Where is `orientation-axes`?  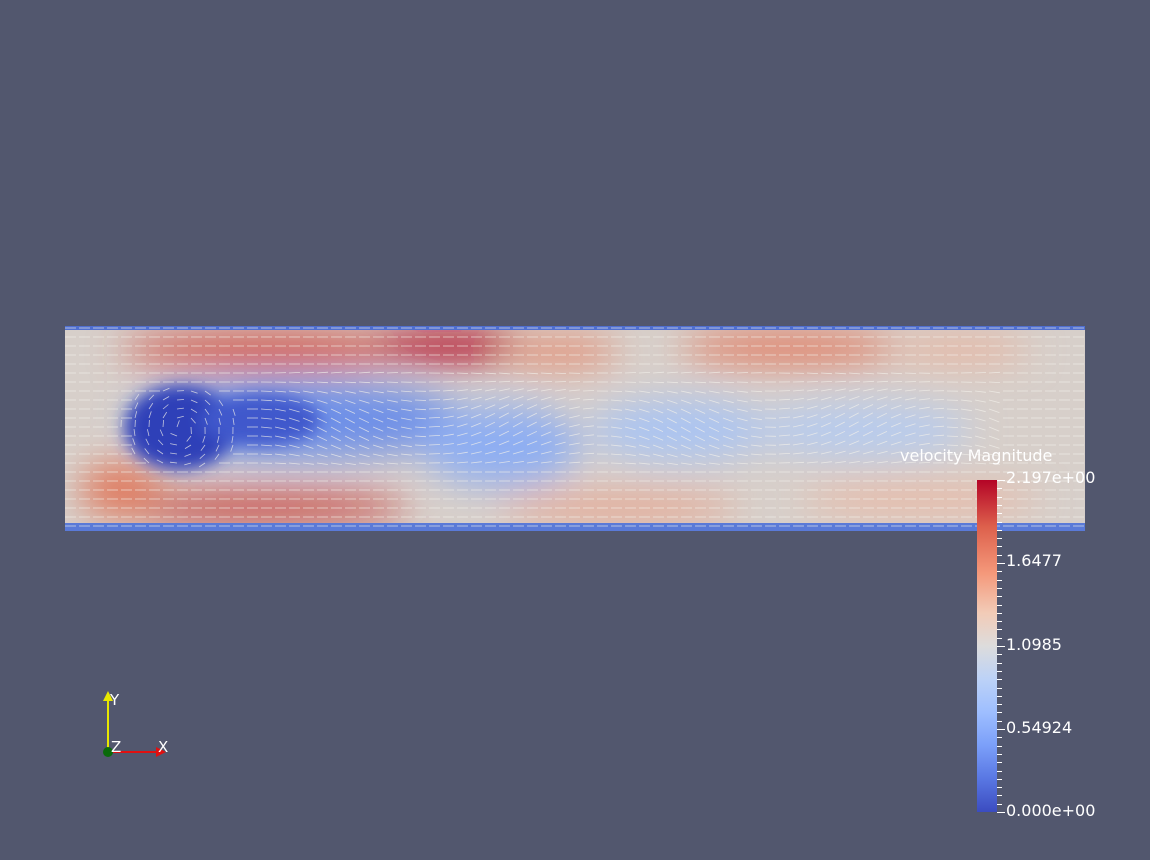 orientation-axes is located at coordinates (140, 725).